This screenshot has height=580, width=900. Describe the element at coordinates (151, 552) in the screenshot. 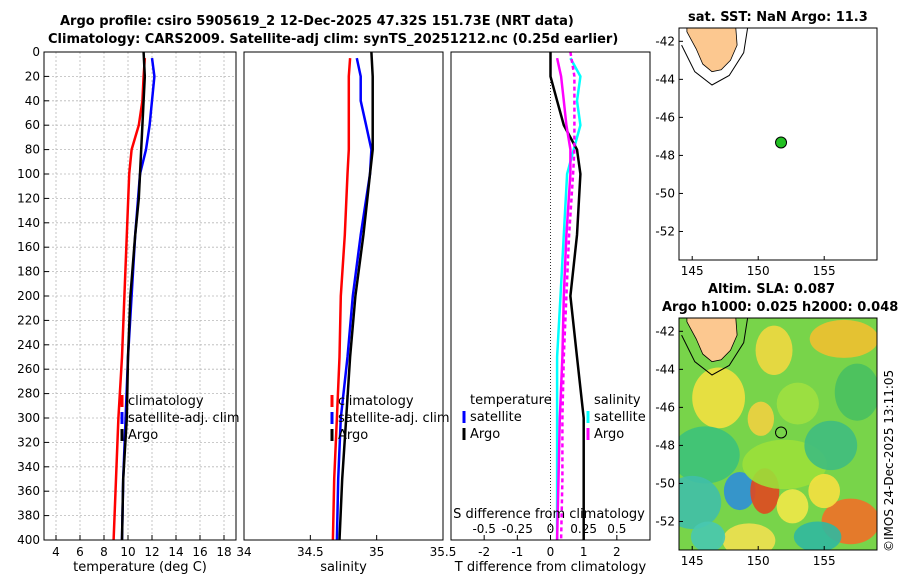

I see `temperature-xtick-label: 12` at that location.